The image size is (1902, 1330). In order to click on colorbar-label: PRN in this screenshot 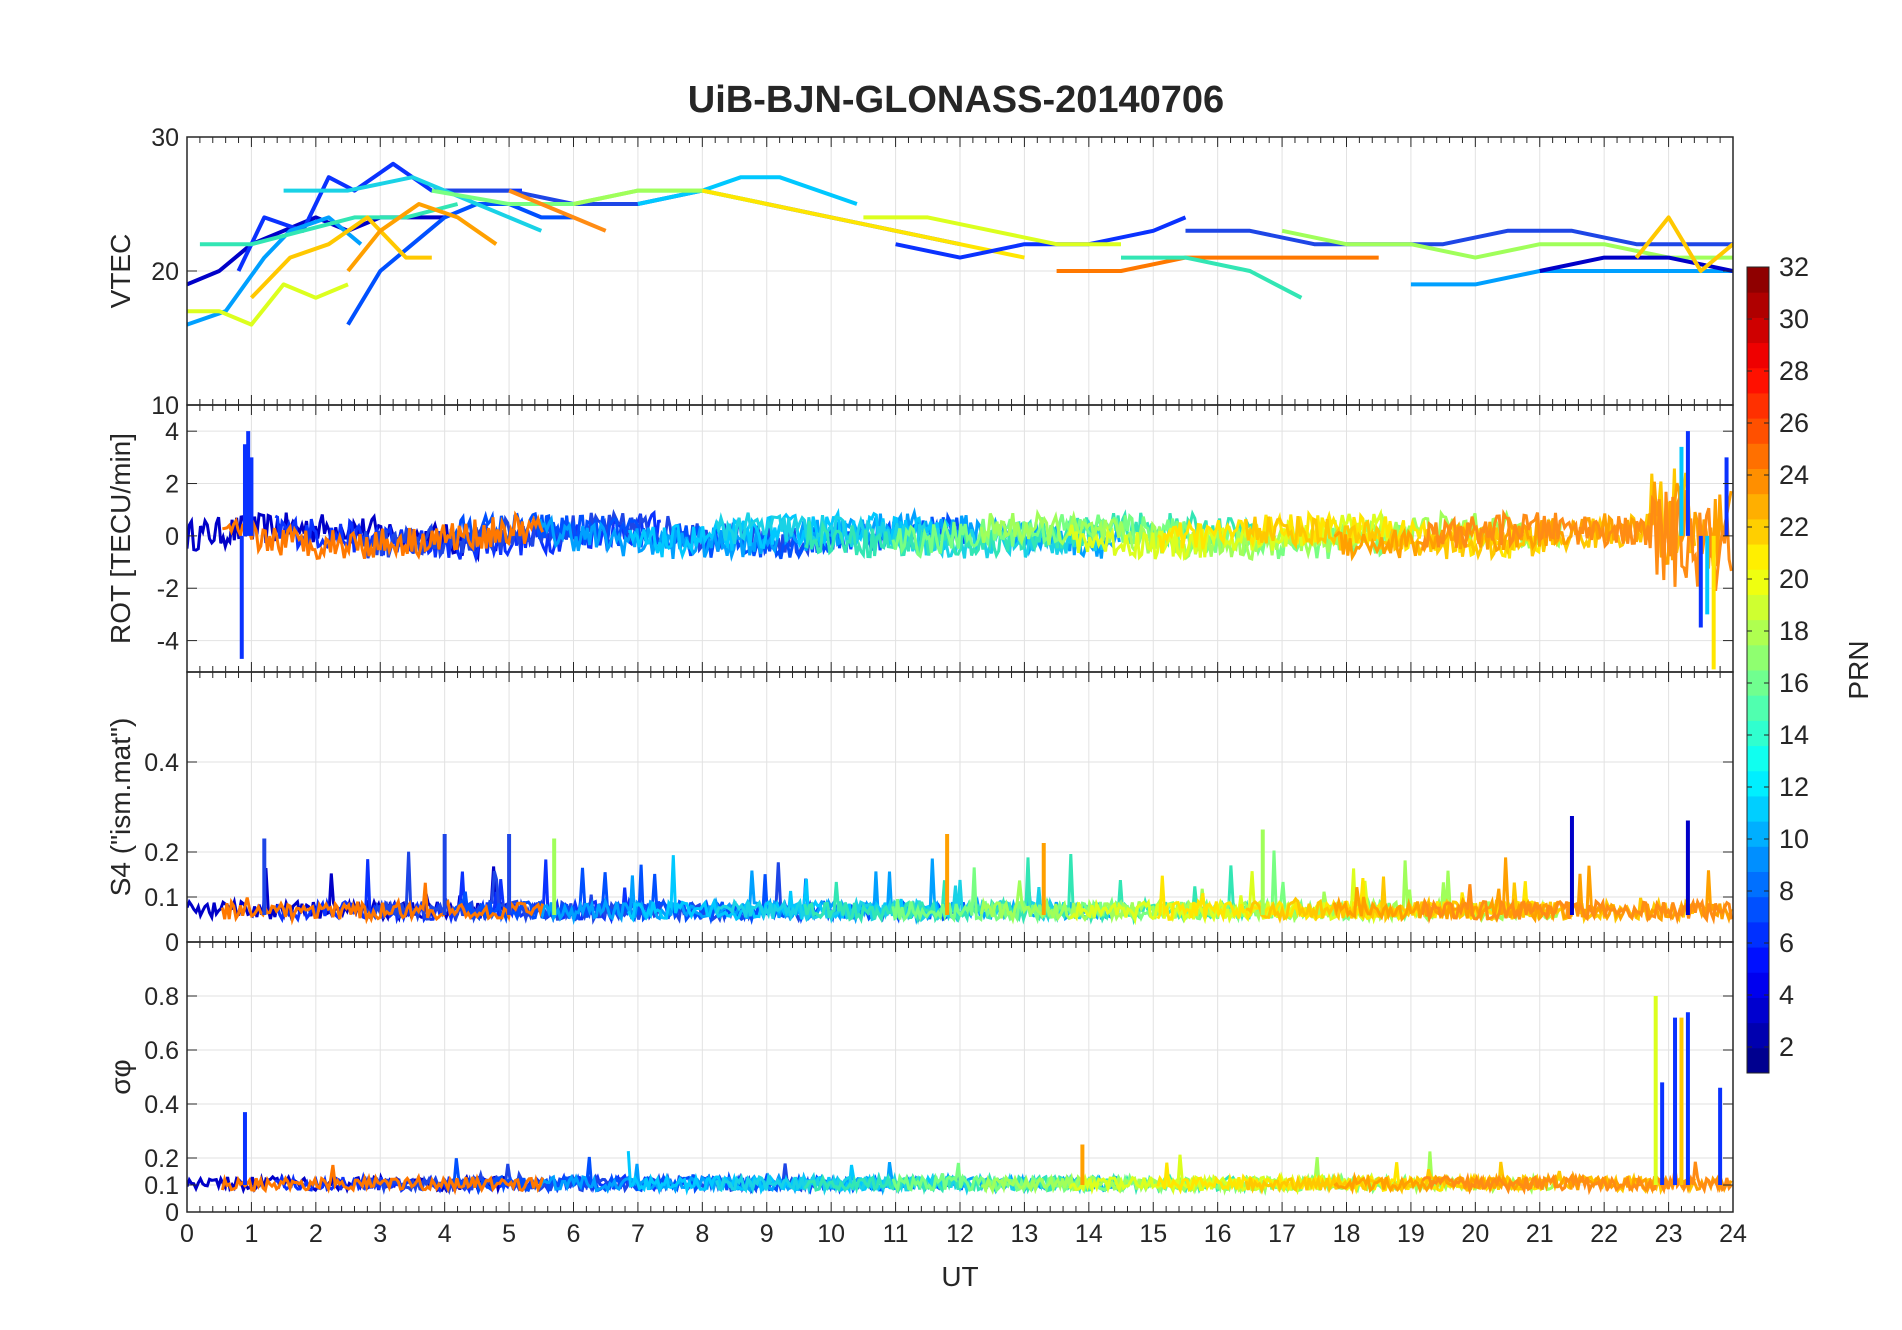, I will do `click(1858, 669)`.